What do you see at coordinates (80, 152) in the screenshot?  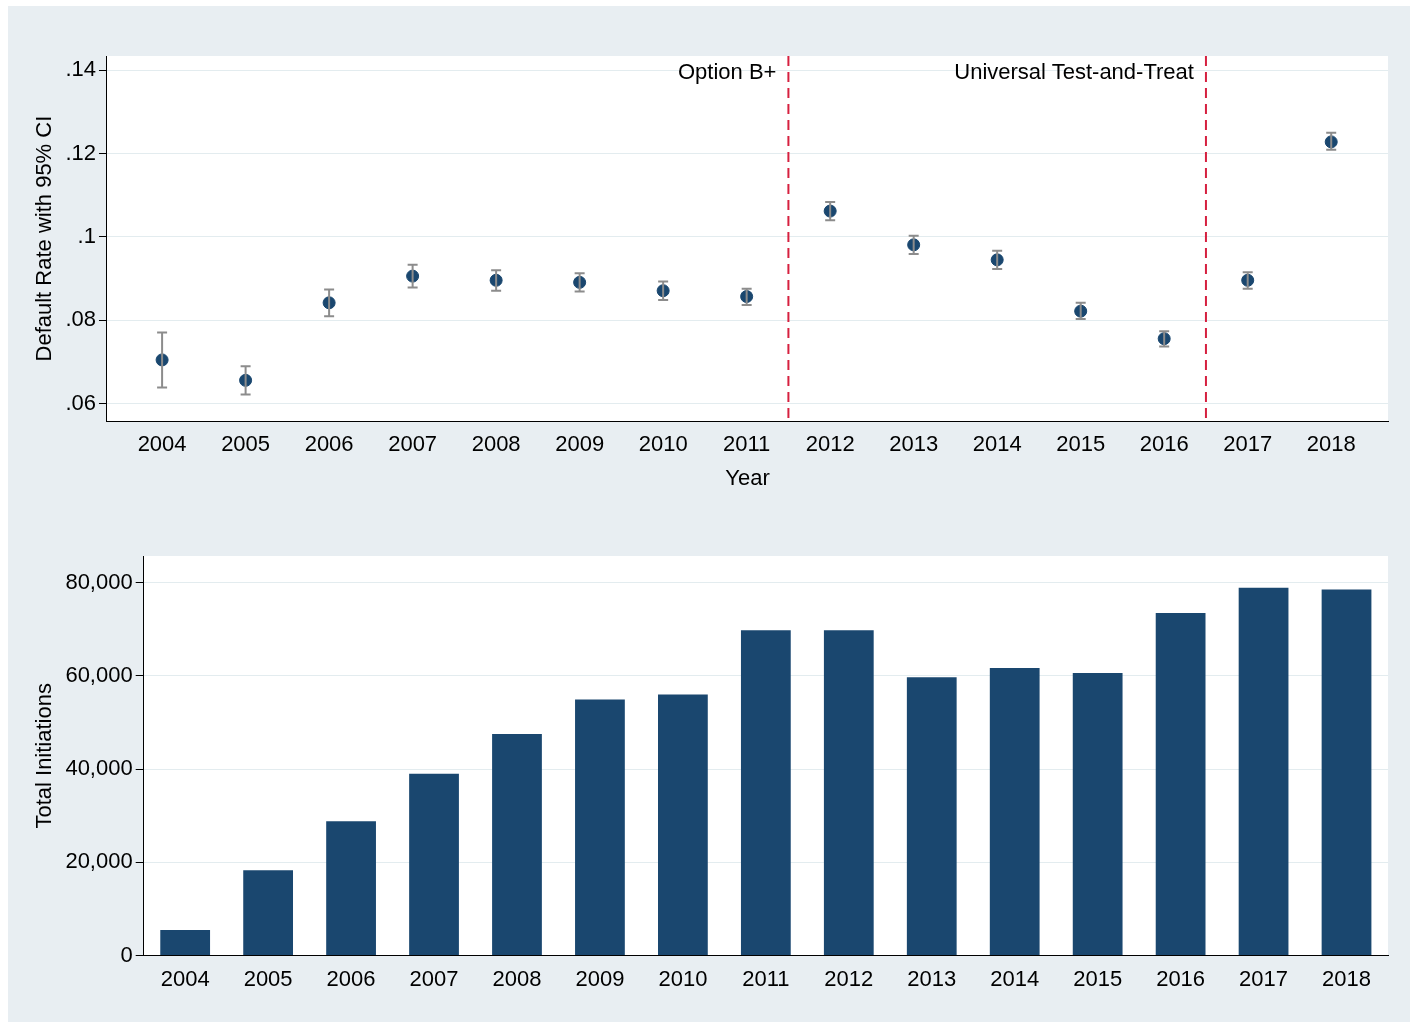 I see `y-tick-label: .12` at bounding box center [80, 152].